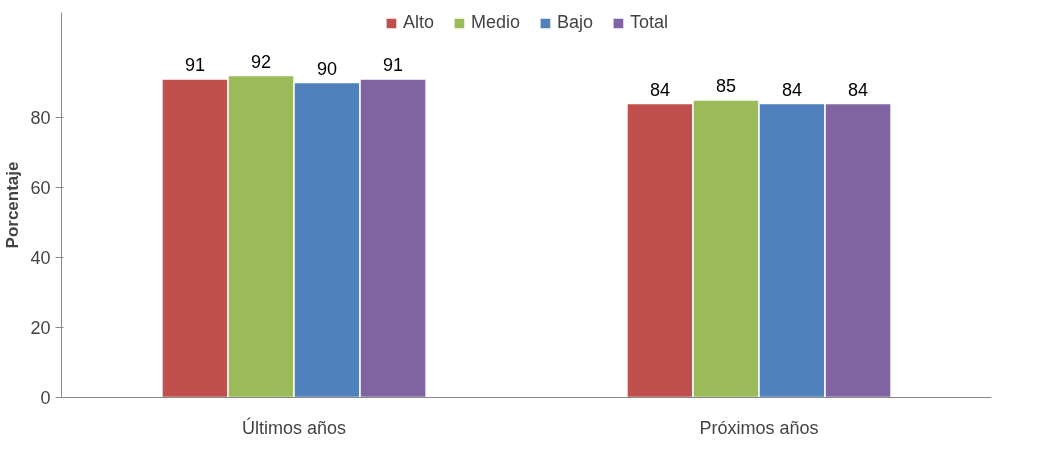 Image resolution: width=1044 pixels, height=474 pixels. What do you see at coordinates (40, 188) in the screenshot?
I see `y-tick-label: 60` at bounding box center [40, 188].